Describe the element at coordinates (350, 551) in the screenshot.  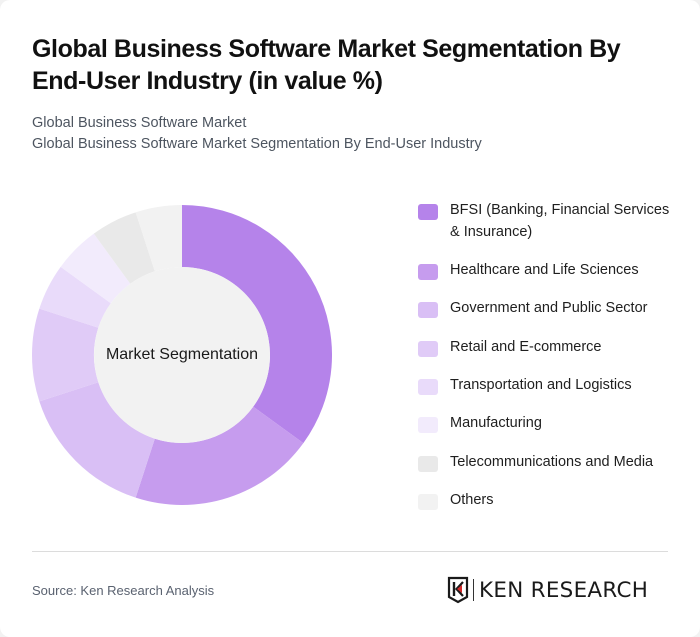
I see `footer-divider` at that location.